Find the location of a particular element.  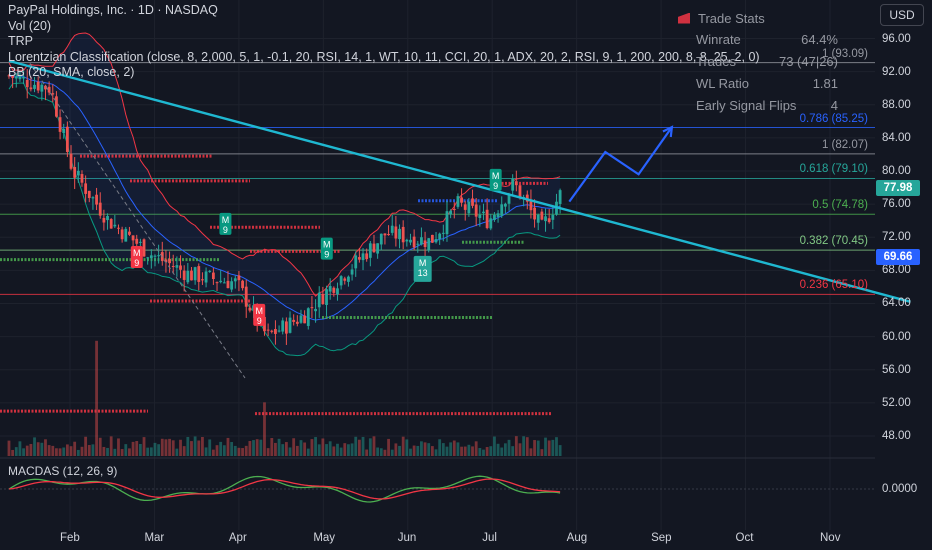

indicator-bb: BB (20, SMA, close, 2) is located at coordinates (71, 72).